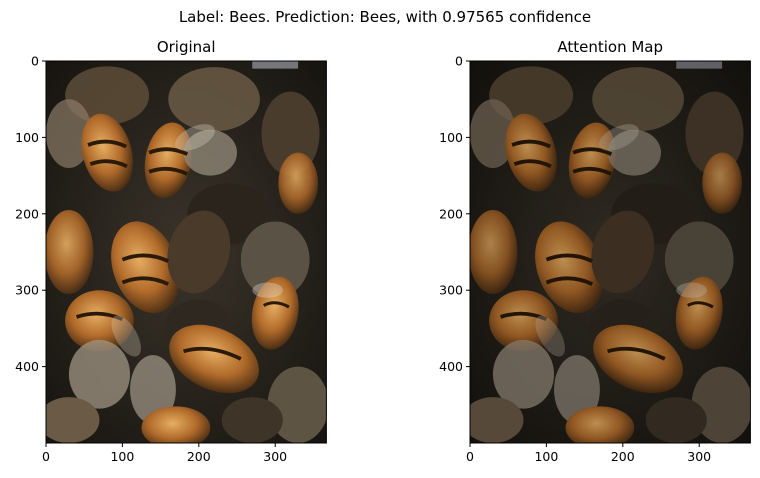 The width and height of the screenshot is (760, 478). What do you see at coordinates (610, 47) in the screenshot?
I see `axes-title-attention-map: Attention Map` at bounding box center [610, 47].